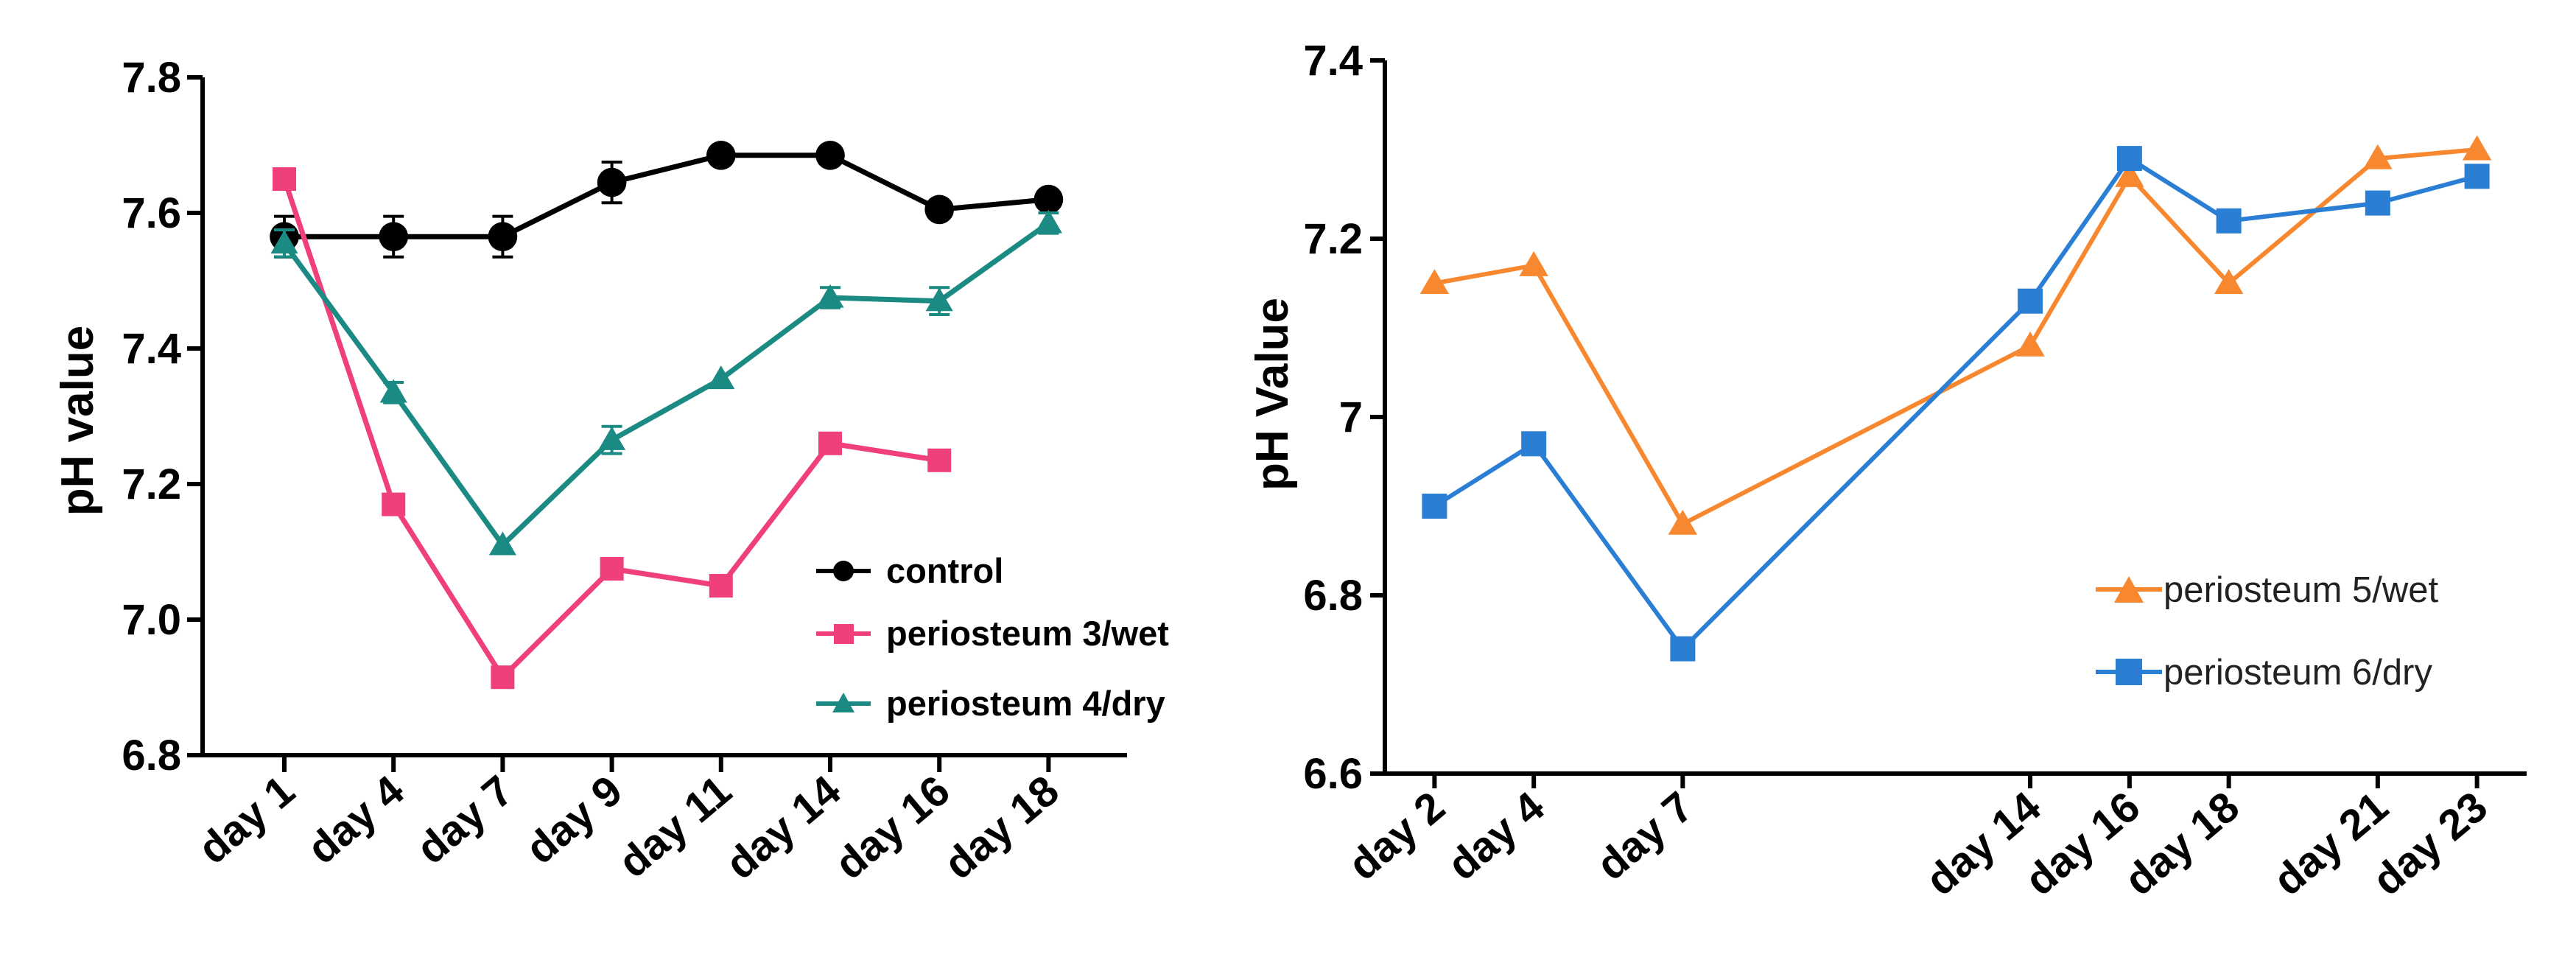 This screenshot has width=2576, height=974. What do you see at coordinates (1025, 703) in the screenshot?
I see `legend-label-periosteum-4: periosteum 4/dry` at bounding box center [1025, 703].